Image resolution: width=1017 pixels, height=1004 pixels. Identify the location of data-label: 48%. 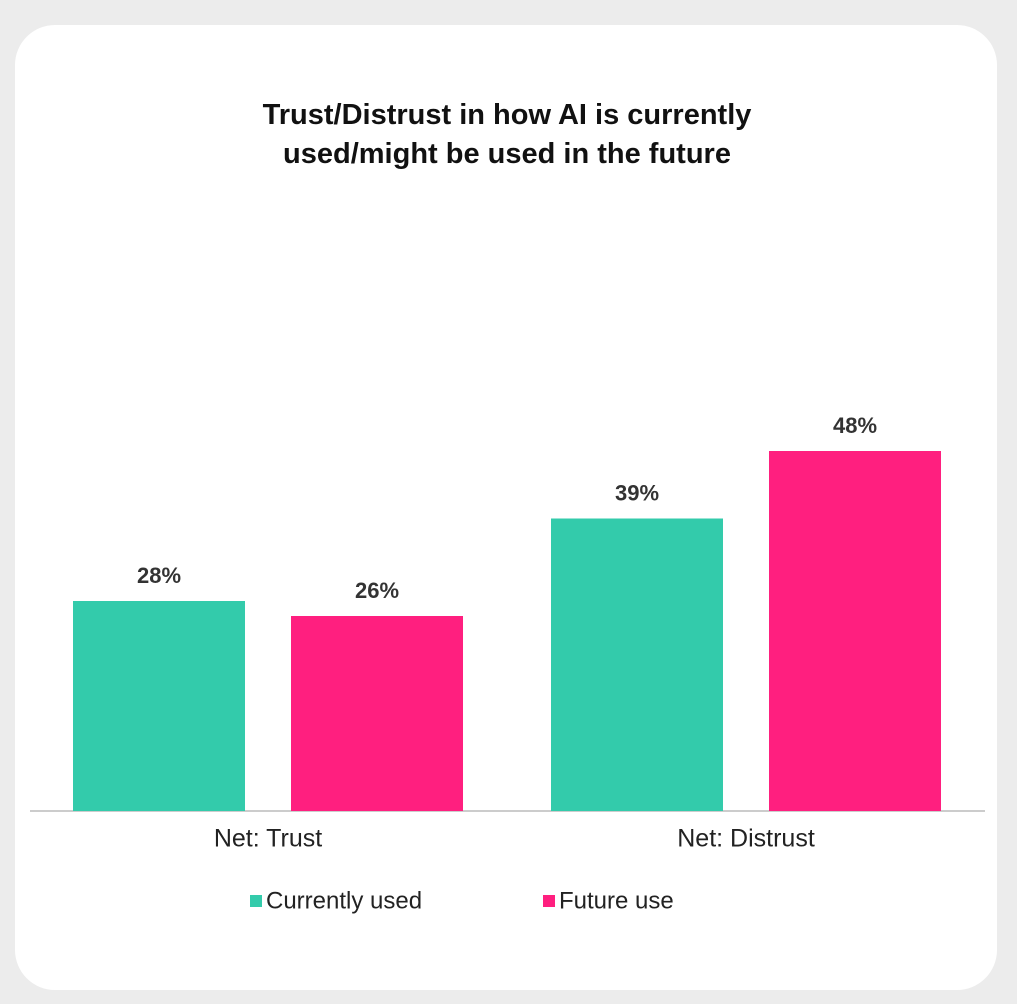
(855, 425).